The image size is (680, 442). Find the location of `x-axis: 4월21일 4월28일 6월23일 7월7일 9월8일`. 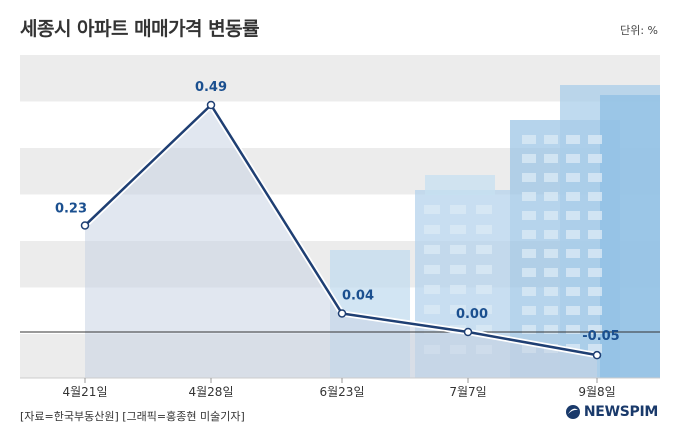

x-axis: 4월21일 4월28일 6월23일 7월7일 9월8일 is located at coordinates (340, 388).